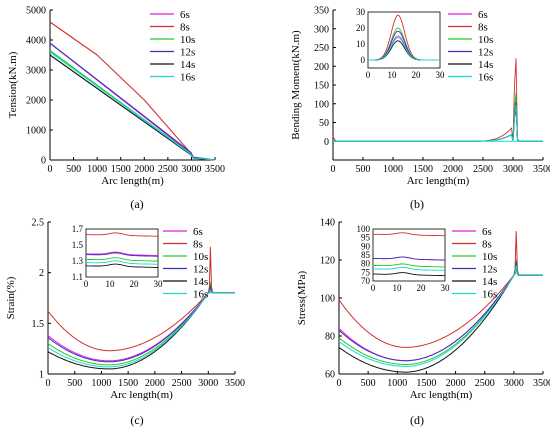 The image size is (550, 430). What do you see at coordinates (36, 101) in the screenshot?
I see `y-tick-label: 2000` at bounding box center [36, 101].